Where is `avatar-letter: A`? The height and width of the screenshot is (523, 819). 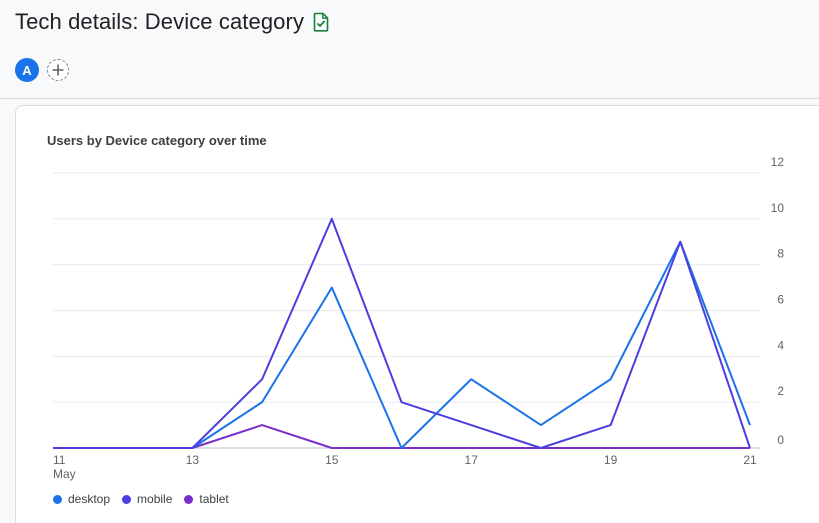 avatar-letter: A is located at coordinates (27, 70).